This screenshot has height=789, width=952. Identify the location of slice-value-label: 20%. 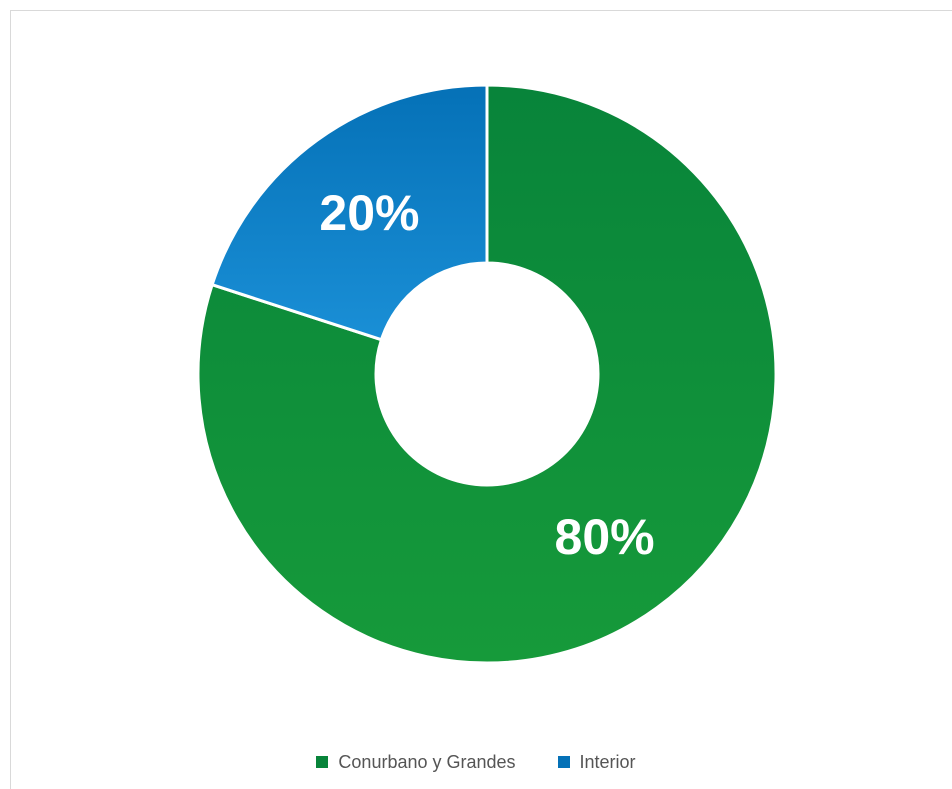
(369, 213).